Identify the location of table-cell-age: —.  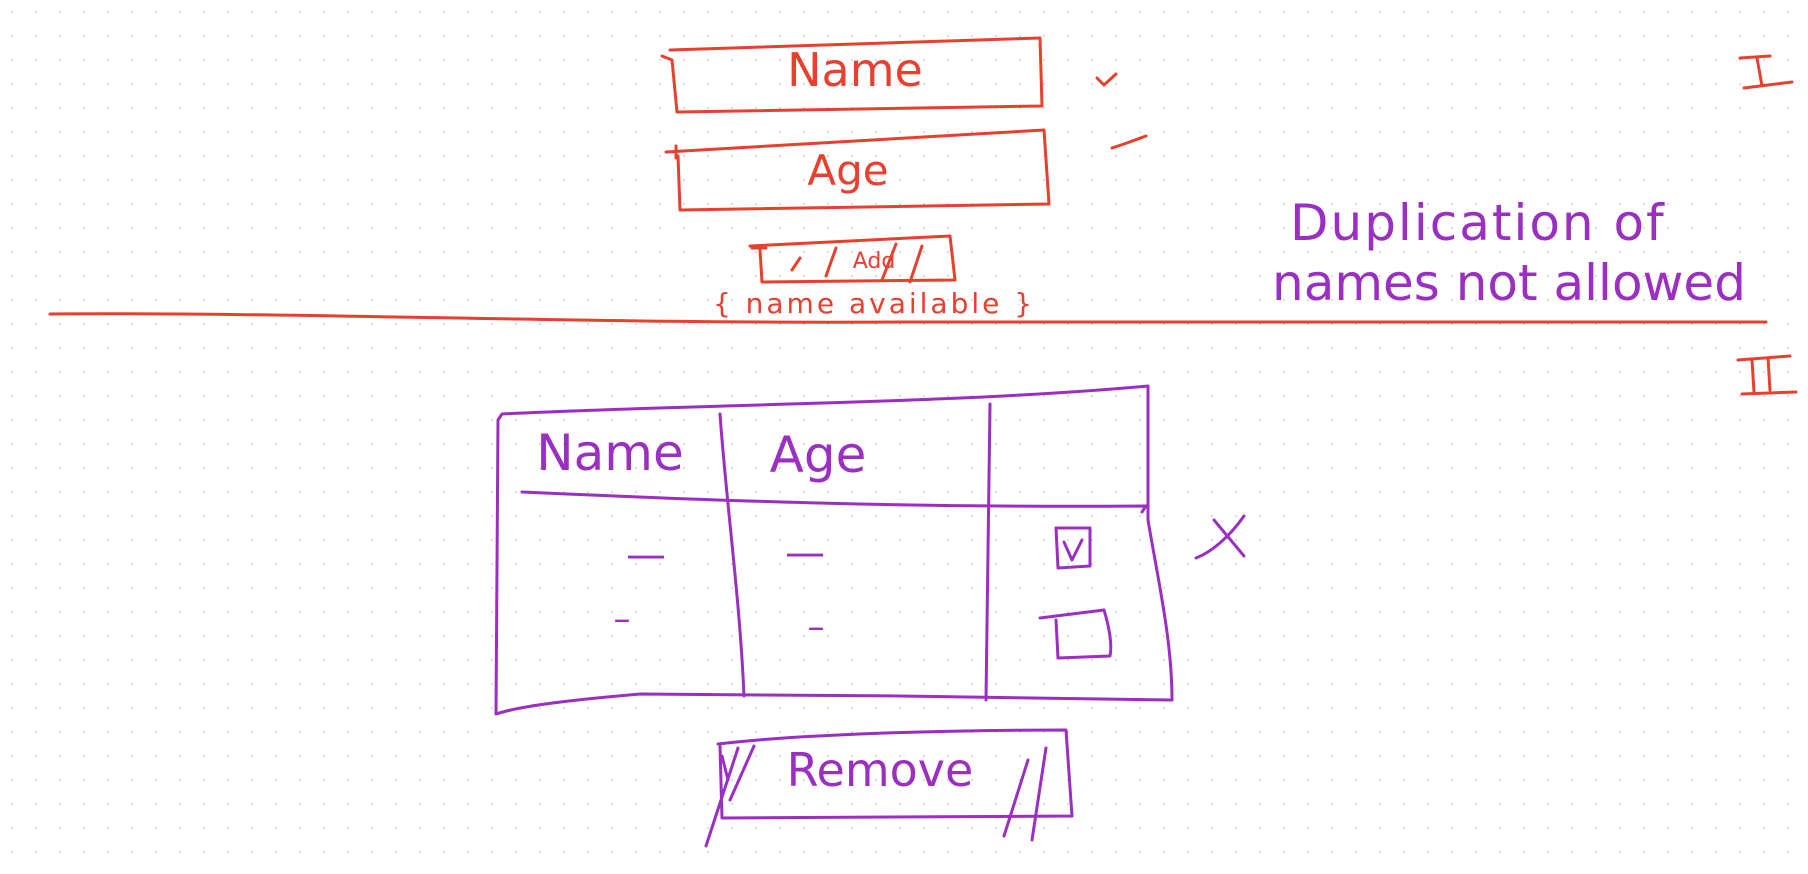
(805, 553).